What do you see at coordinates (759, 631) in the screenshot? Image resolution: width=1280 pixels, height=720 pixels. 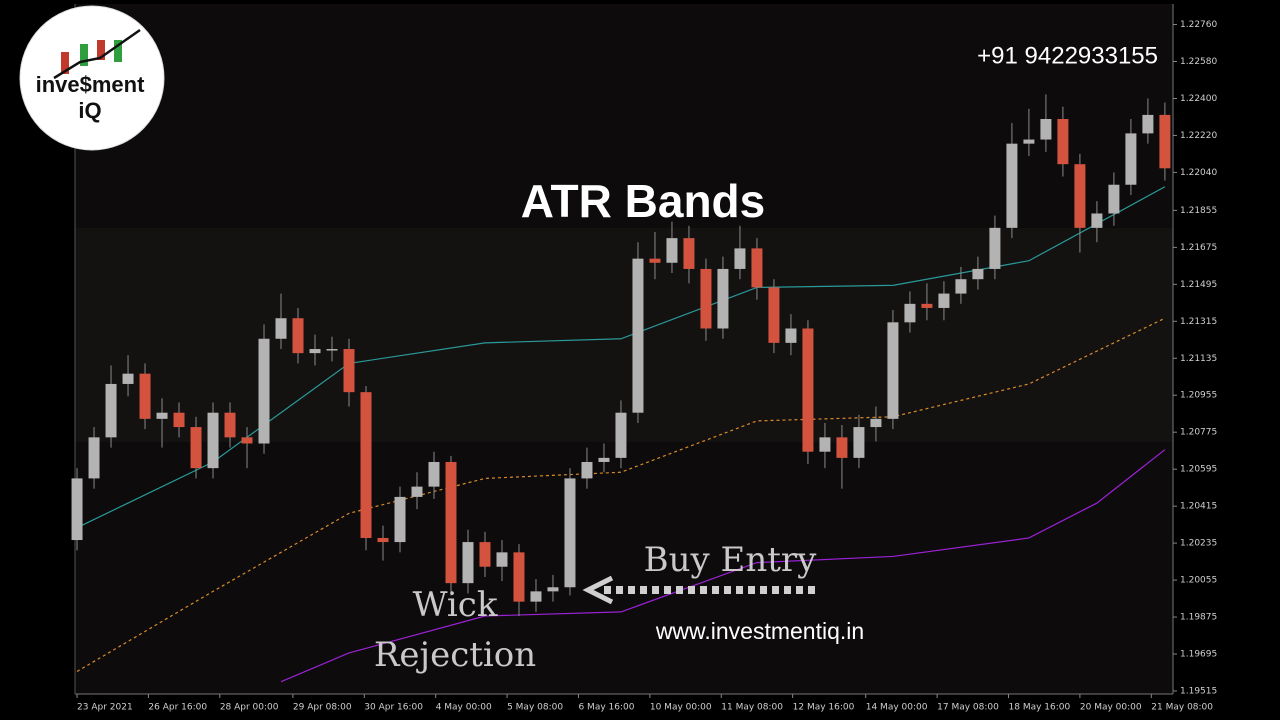 I see `website: www.investmentiq.in` at bounding box center [759, 631].